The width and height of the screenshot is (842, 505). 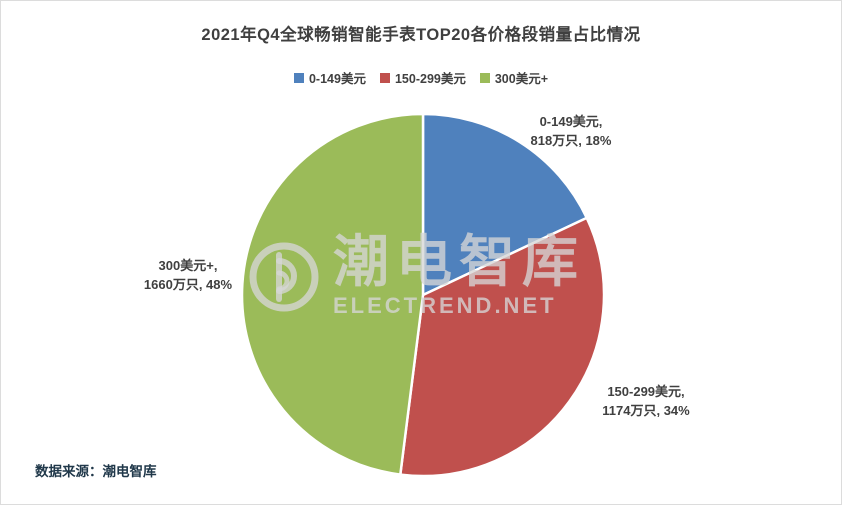 I want to click on slice-label-300plus: 300美元+, 1660万只, 48%, so click(x=188, y=276).